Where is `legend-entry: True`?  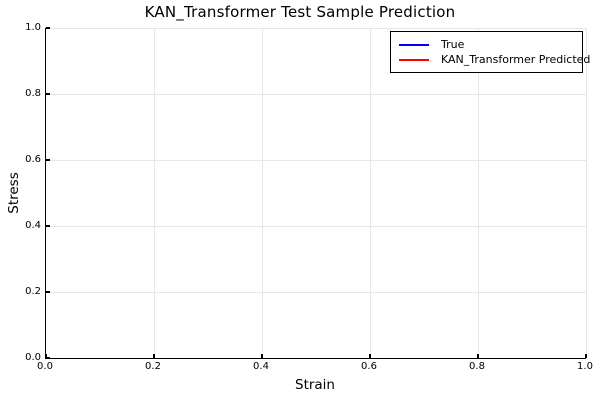 legend-entry: True is located at coordinates (487, 44).